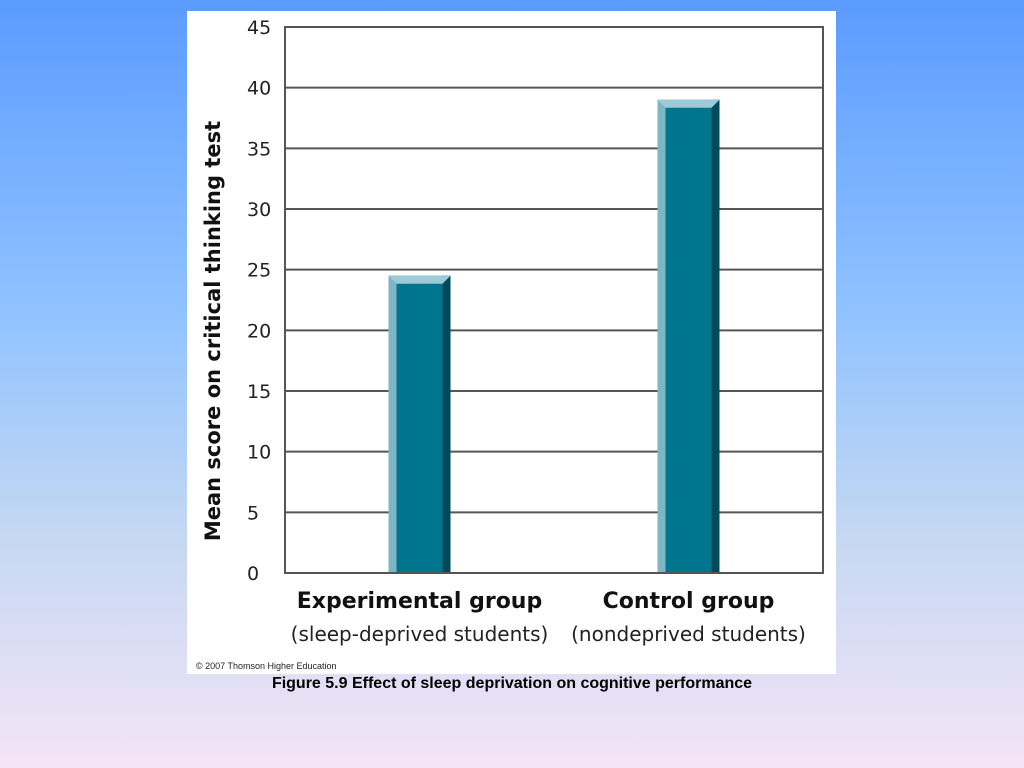 This screenshot has height=768, width=1024. I want to click on y-tick-label: 30, so click(259, 210).